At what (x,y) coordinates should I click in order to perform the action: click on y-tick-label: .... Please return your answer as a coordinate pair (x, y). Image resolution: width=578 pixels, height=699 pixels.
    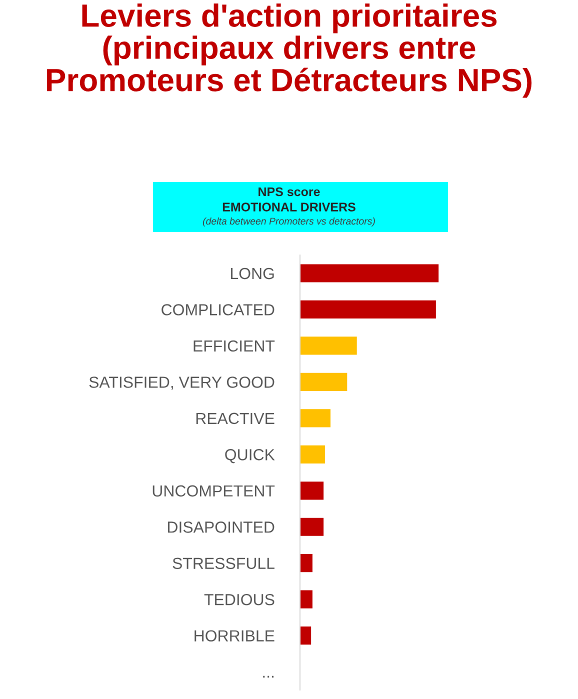
    Looking at the image, I should click on (268, 677).